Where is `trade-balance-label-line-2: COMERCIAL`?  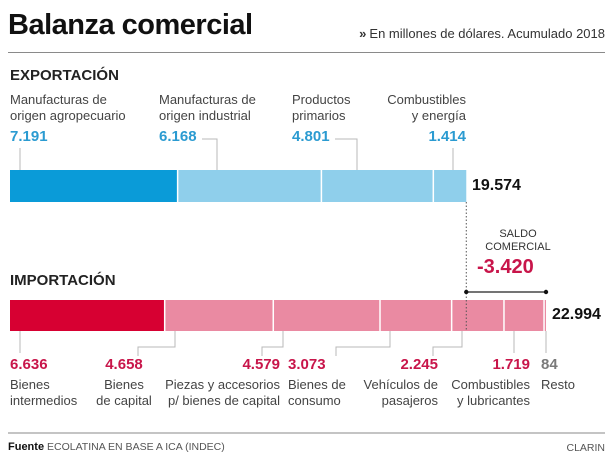 trade-balance-label-line-2: COMERCIAL is located at coordinates (518, 247).